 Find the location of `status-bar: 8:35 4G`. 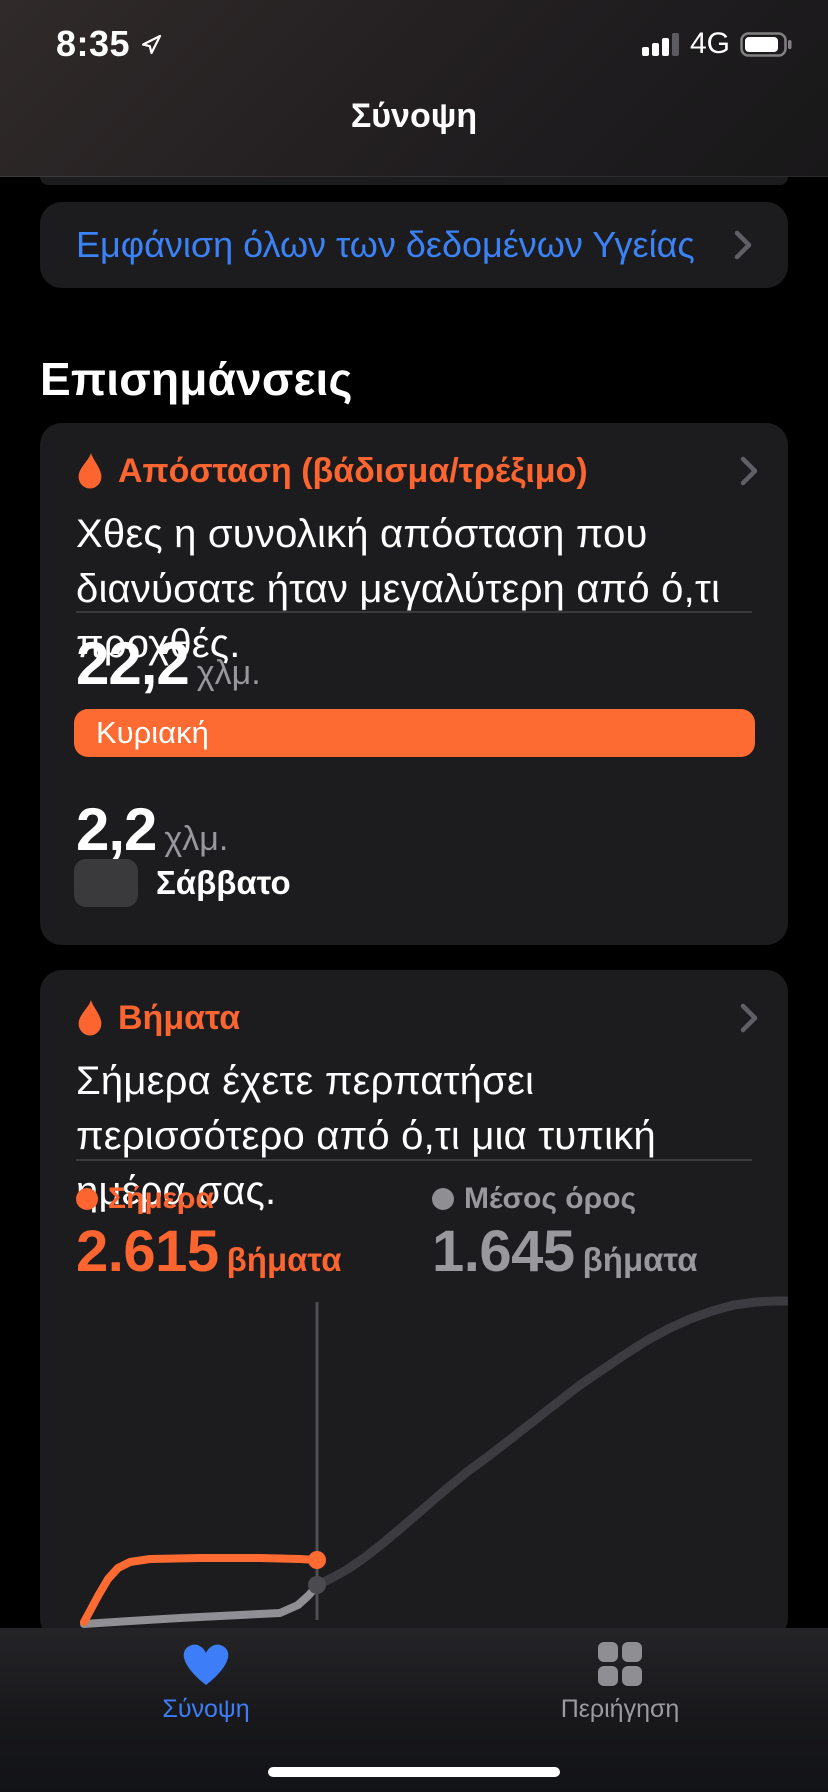

status-bar: 8:35 4G is located at coordinates (424, 43).